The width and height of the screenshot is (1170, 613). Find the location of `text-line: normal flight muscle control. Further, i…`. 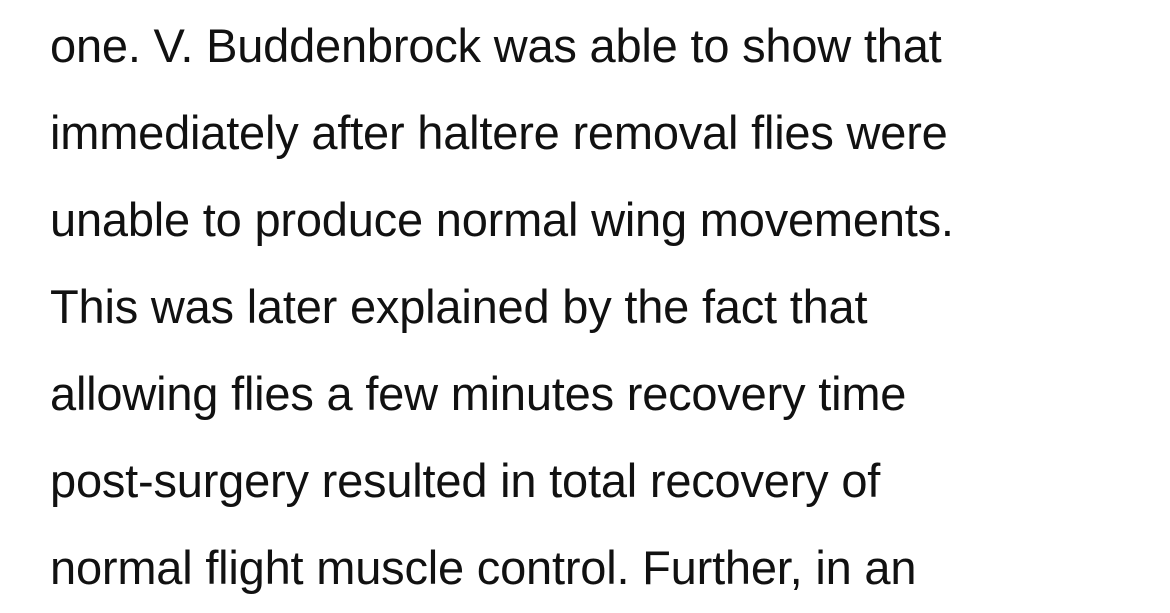

text-line: normal flight muscle control. Further, i… is located at coordinates (483, 567).